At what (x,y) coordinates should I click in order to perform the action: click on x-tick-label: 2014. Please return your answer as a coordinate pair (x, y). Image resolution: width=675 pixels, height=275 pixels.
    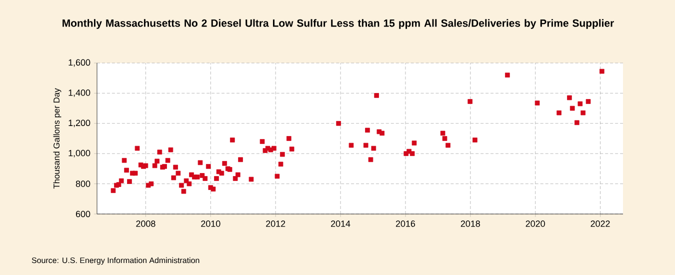
    Looking at the image, I should click on (340, 223).